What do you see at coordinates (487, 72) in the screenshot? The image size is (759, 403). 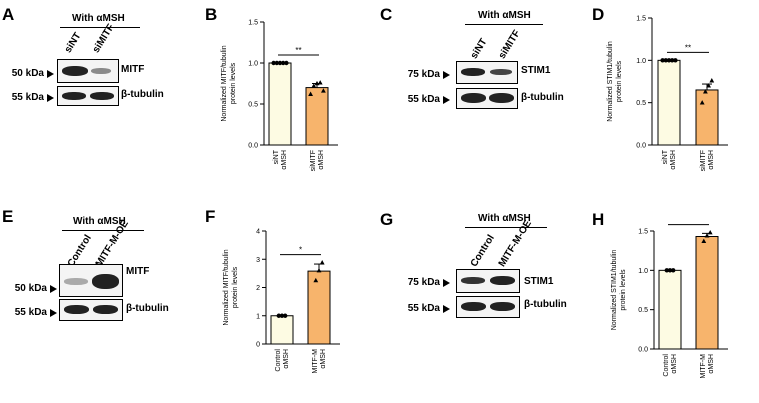 I see `blot-stim1-c` at bounding box center [487, 72].